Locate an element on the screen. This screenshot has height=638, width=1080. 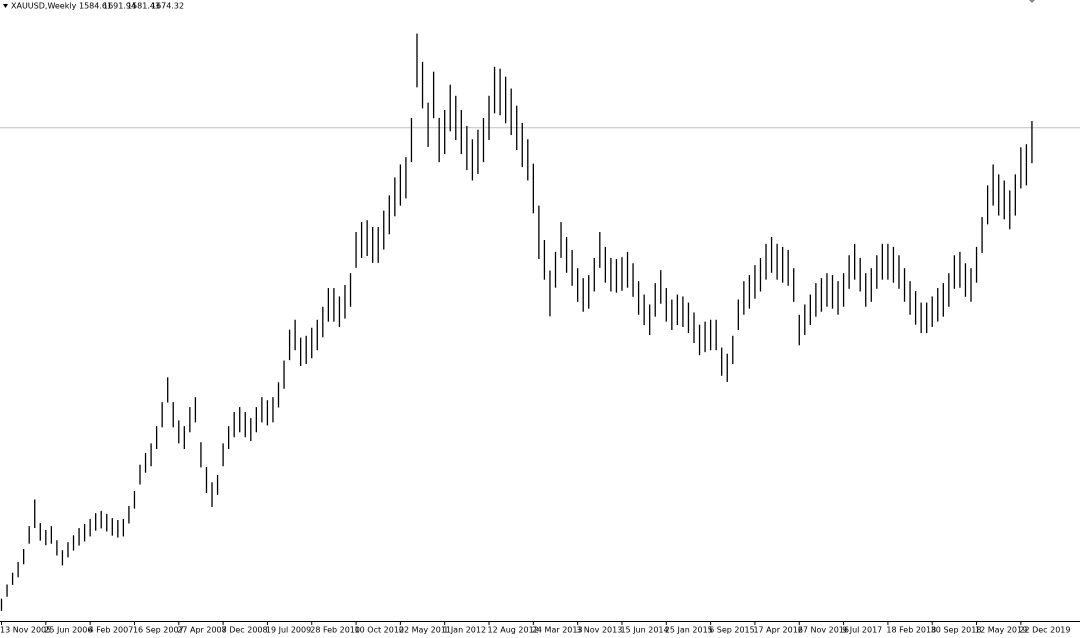
x-tick-label: 15 Jun 2014 is located at coordinates (644, 630).